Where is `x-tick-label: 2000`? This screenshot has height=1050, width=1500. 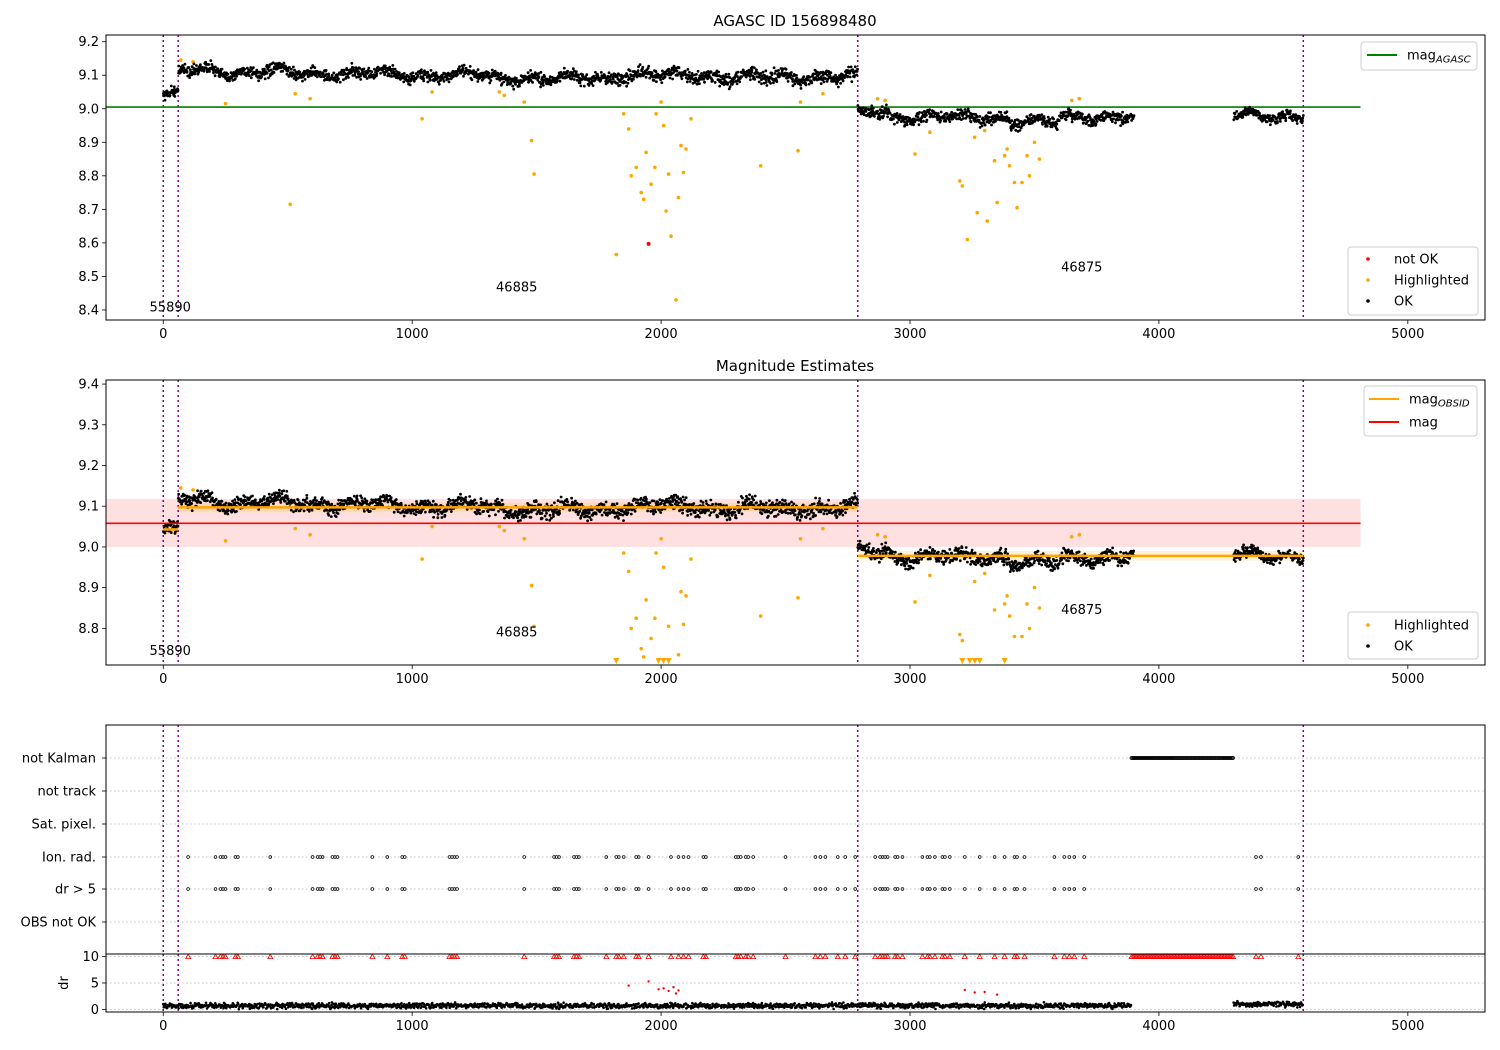
x-tick-label: 2000 is located at coordinates (661, 334).